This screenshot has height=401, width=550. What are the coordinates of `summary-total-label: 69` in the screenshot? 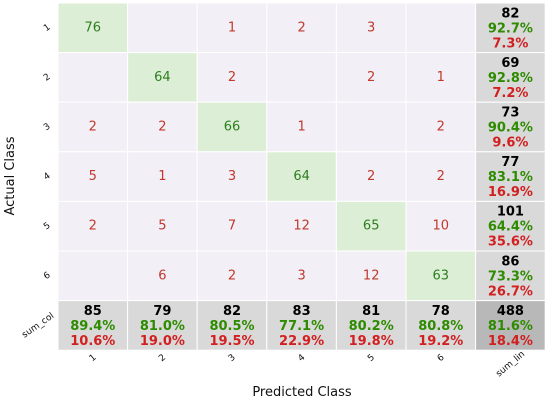 It's located at (510, 63).